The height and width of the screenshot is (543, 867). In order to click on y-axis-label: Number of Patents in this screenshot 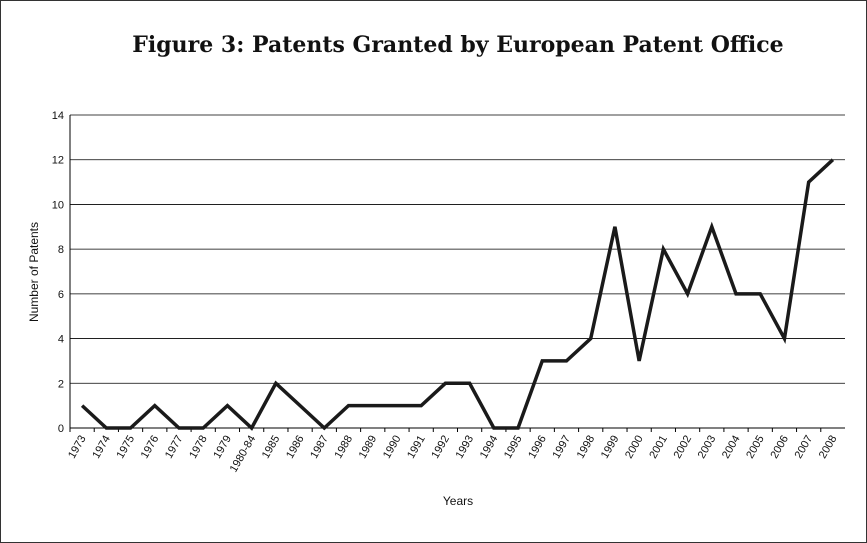, I will do `click(34, 272)`.